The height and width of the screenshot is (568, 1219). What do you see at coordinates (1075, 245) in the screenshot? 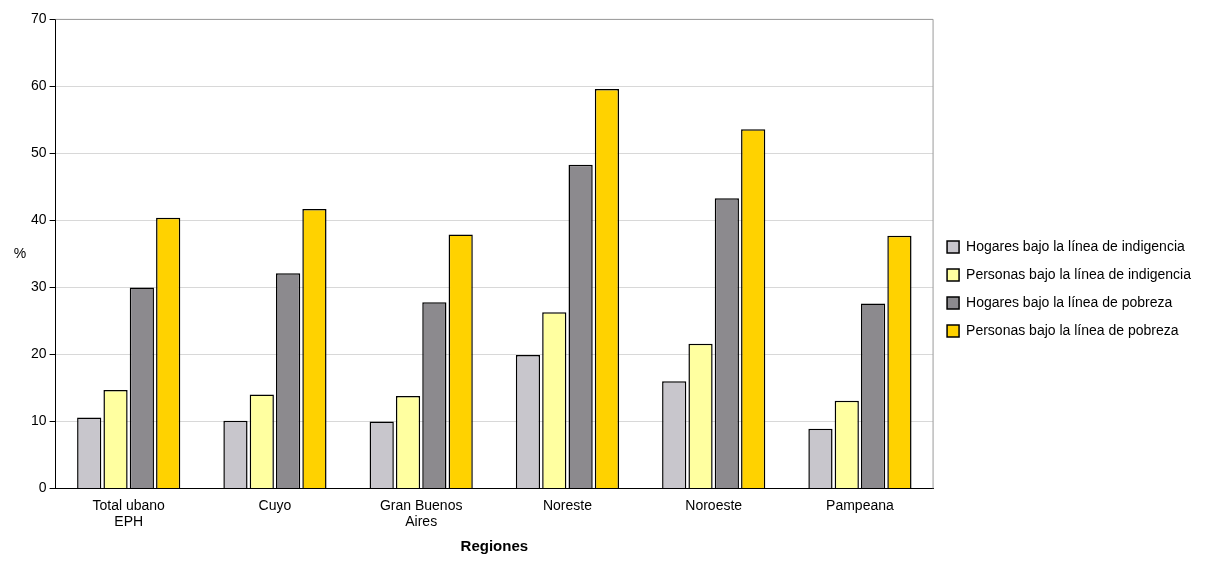
I see `legend-label: Hogares bajo la línea de indigencia` at bounding box center [1075, 245].